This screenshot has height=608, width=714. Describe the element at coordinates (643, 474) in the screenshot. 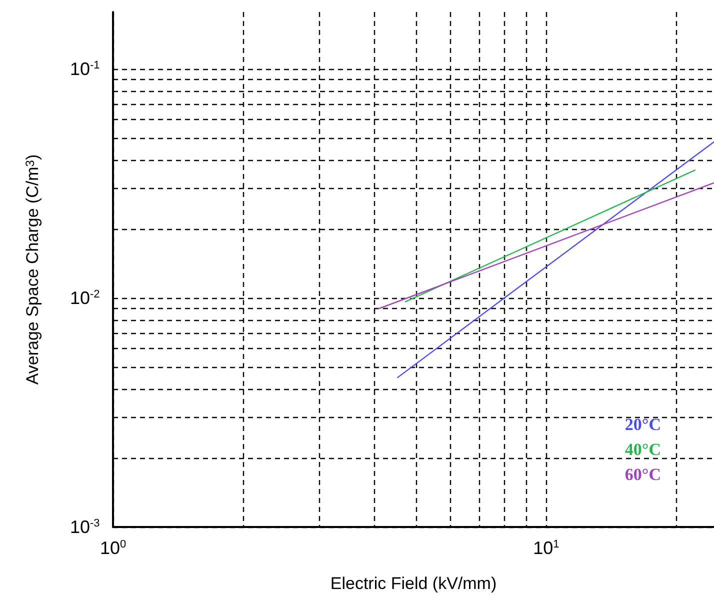

I see `text: 60°C` at that location.